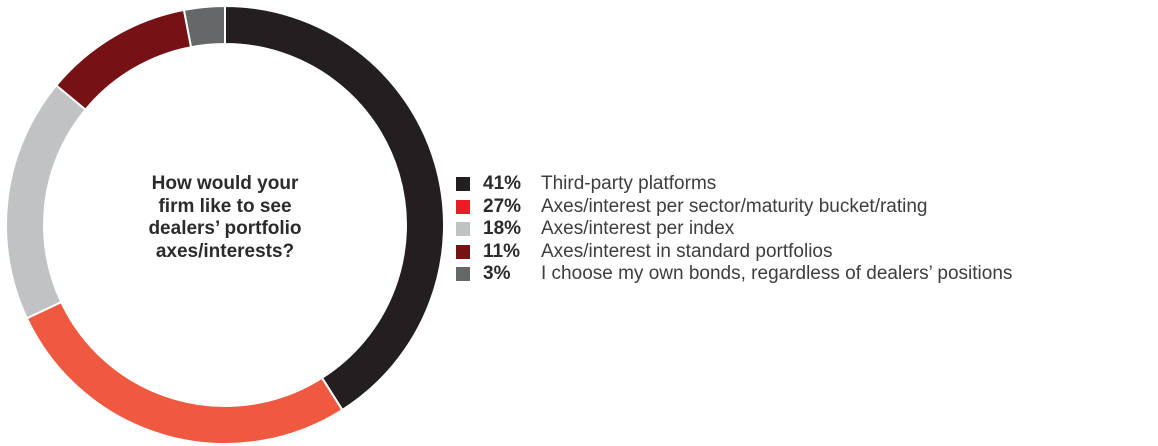 The image size is (1158, 446). I want to click on legend-label: Axes/interest in standard portfolios, so click(687, 251).